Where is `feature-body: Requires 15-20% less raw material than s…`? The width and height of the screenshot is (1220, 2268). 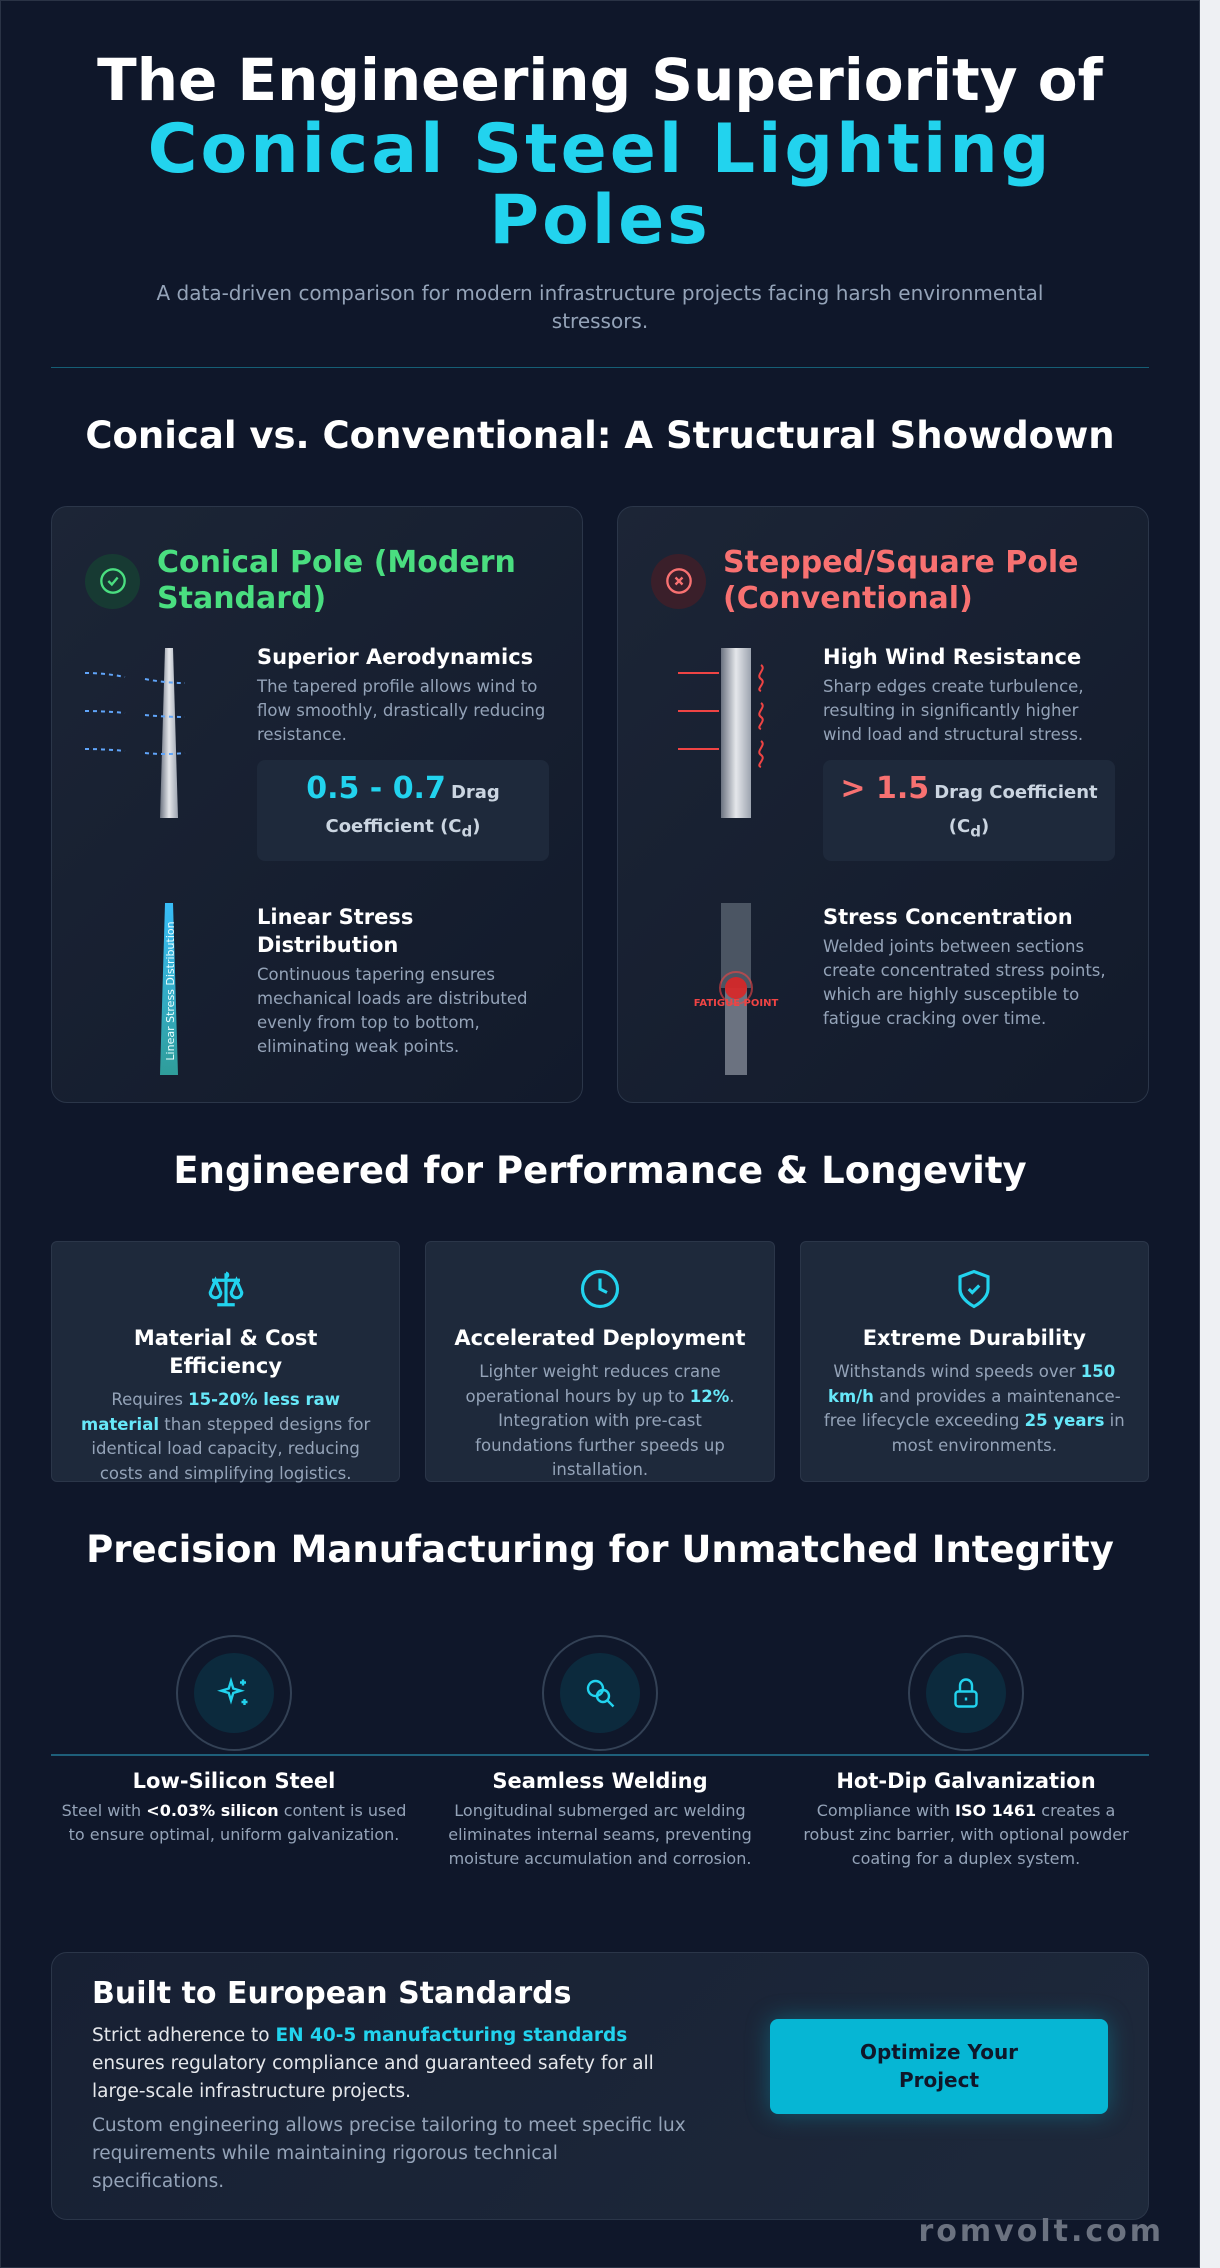
feature-body: Requires 15-20% less raw material than s… is located at coordinates (225, 1437).